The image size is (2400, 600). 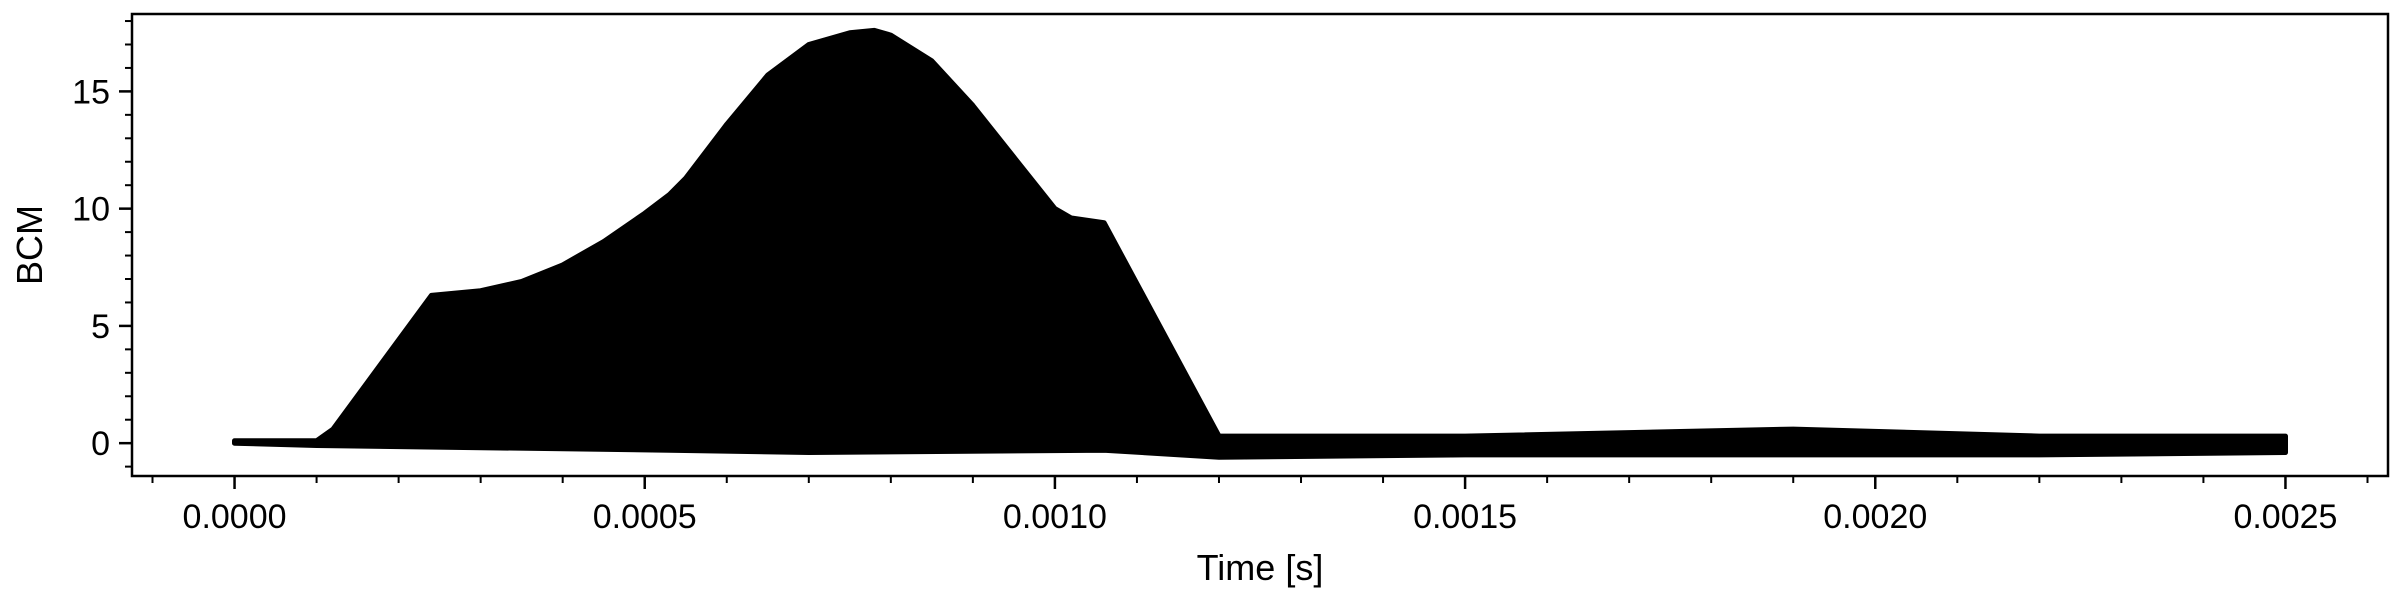 What do you see at coordinates (29, 245) in the screenshot?
I see `y-axis-label: BCM` at bounding box center [29, 245].